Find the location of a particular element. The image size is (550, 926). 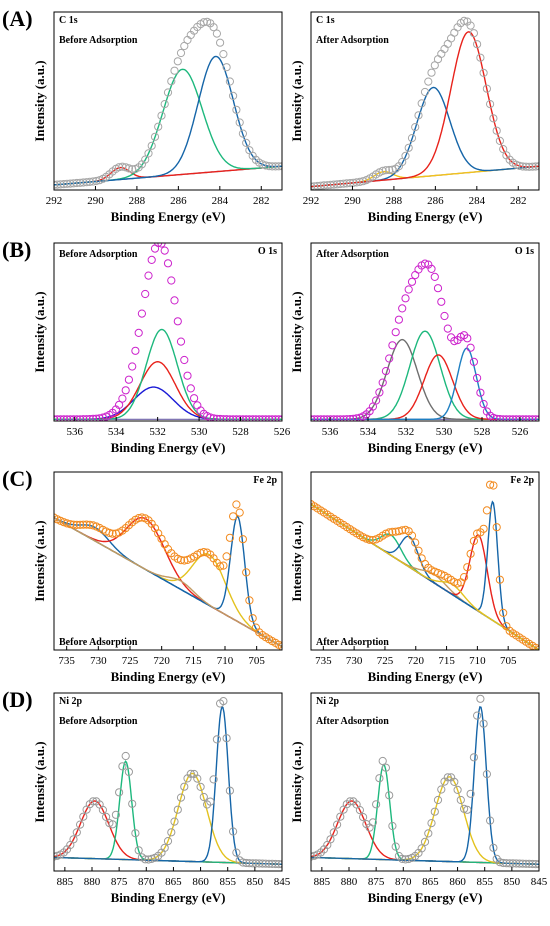

x-tick-label: 735 is located at coordinates (323, 661).